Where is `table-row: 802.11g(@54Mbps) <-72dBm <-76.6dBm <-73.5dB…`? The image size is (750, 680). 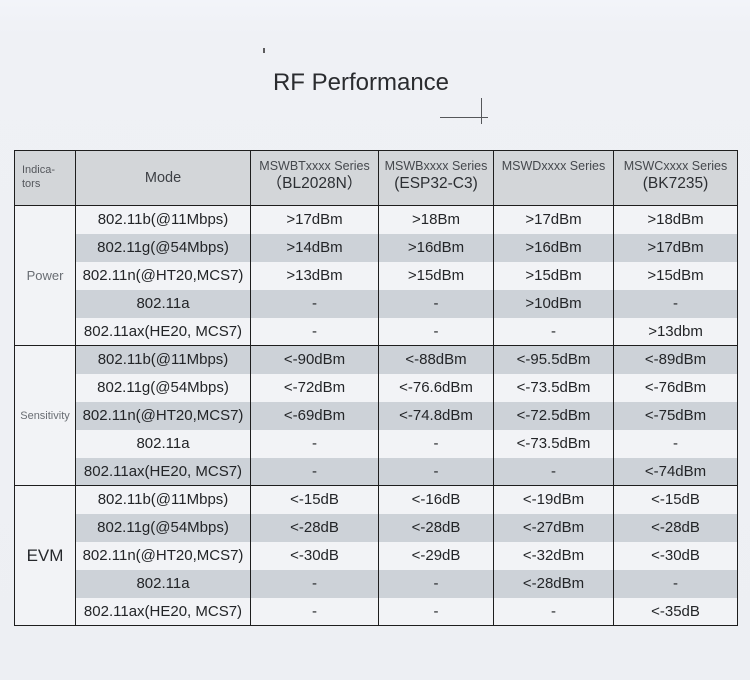 table-row: 802.11g(@54Mbps) <-72dBm <-76.6dBm <-73.5dB… is located at coordinates (376, 387).